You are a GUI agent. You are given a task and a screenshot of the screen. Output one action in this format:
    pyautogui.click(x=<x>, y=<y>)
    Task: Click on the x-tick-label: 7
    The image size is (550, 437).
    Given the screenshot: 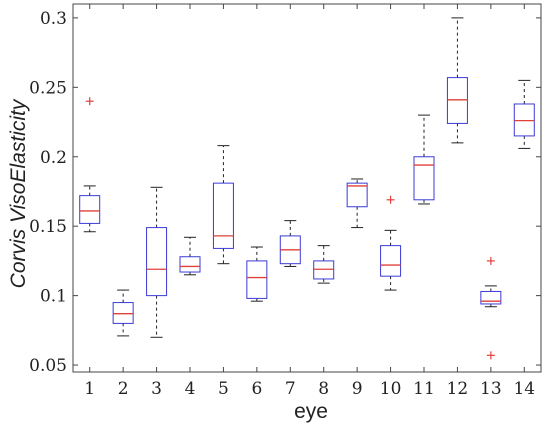 What is the action you would take?
    pyautogui.click(x=290, y=389)
    